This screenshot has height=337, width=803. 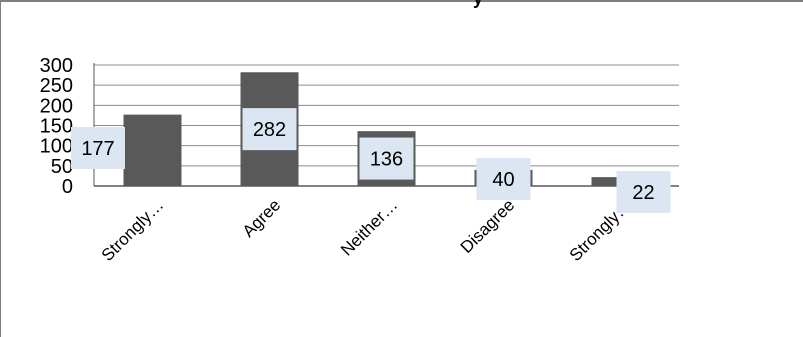 I want to click on bar, so click(x=152, y=150).